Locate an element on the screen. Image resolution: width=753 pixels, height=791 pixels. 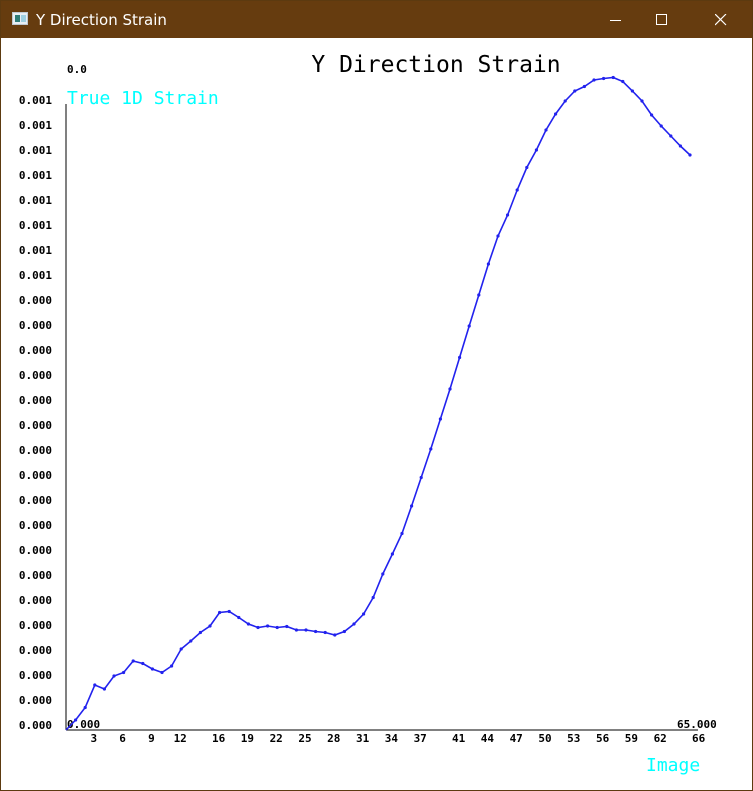
x-tick-label: 53 is located at coordinates (573, 738).